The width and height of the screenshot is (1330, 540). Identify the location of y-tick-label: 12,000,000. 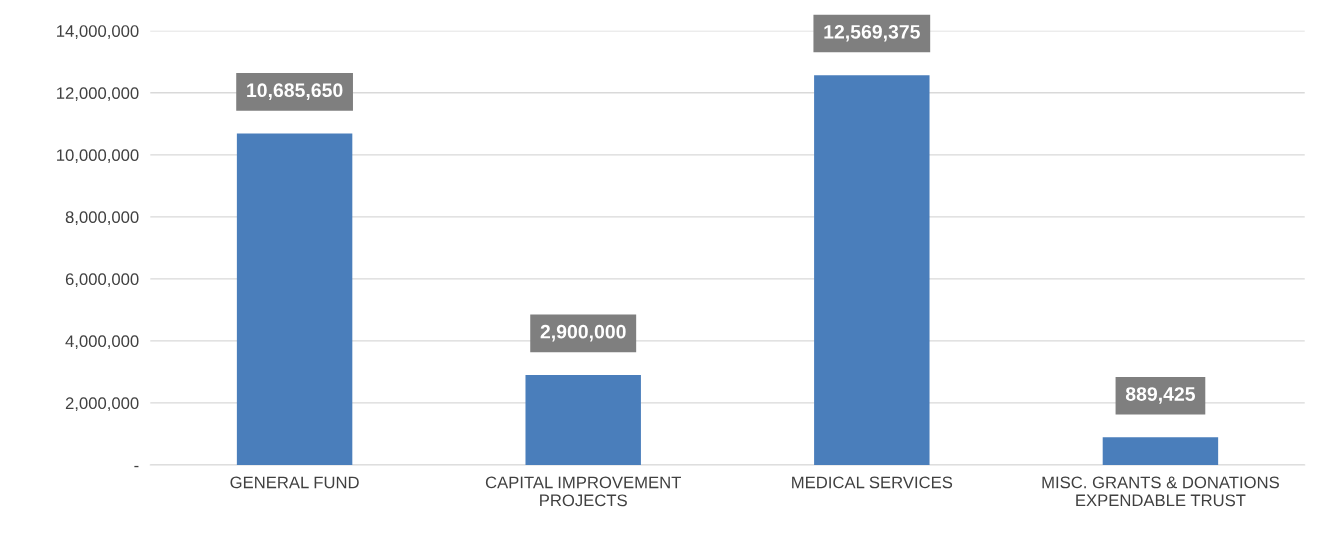
(98, 94).